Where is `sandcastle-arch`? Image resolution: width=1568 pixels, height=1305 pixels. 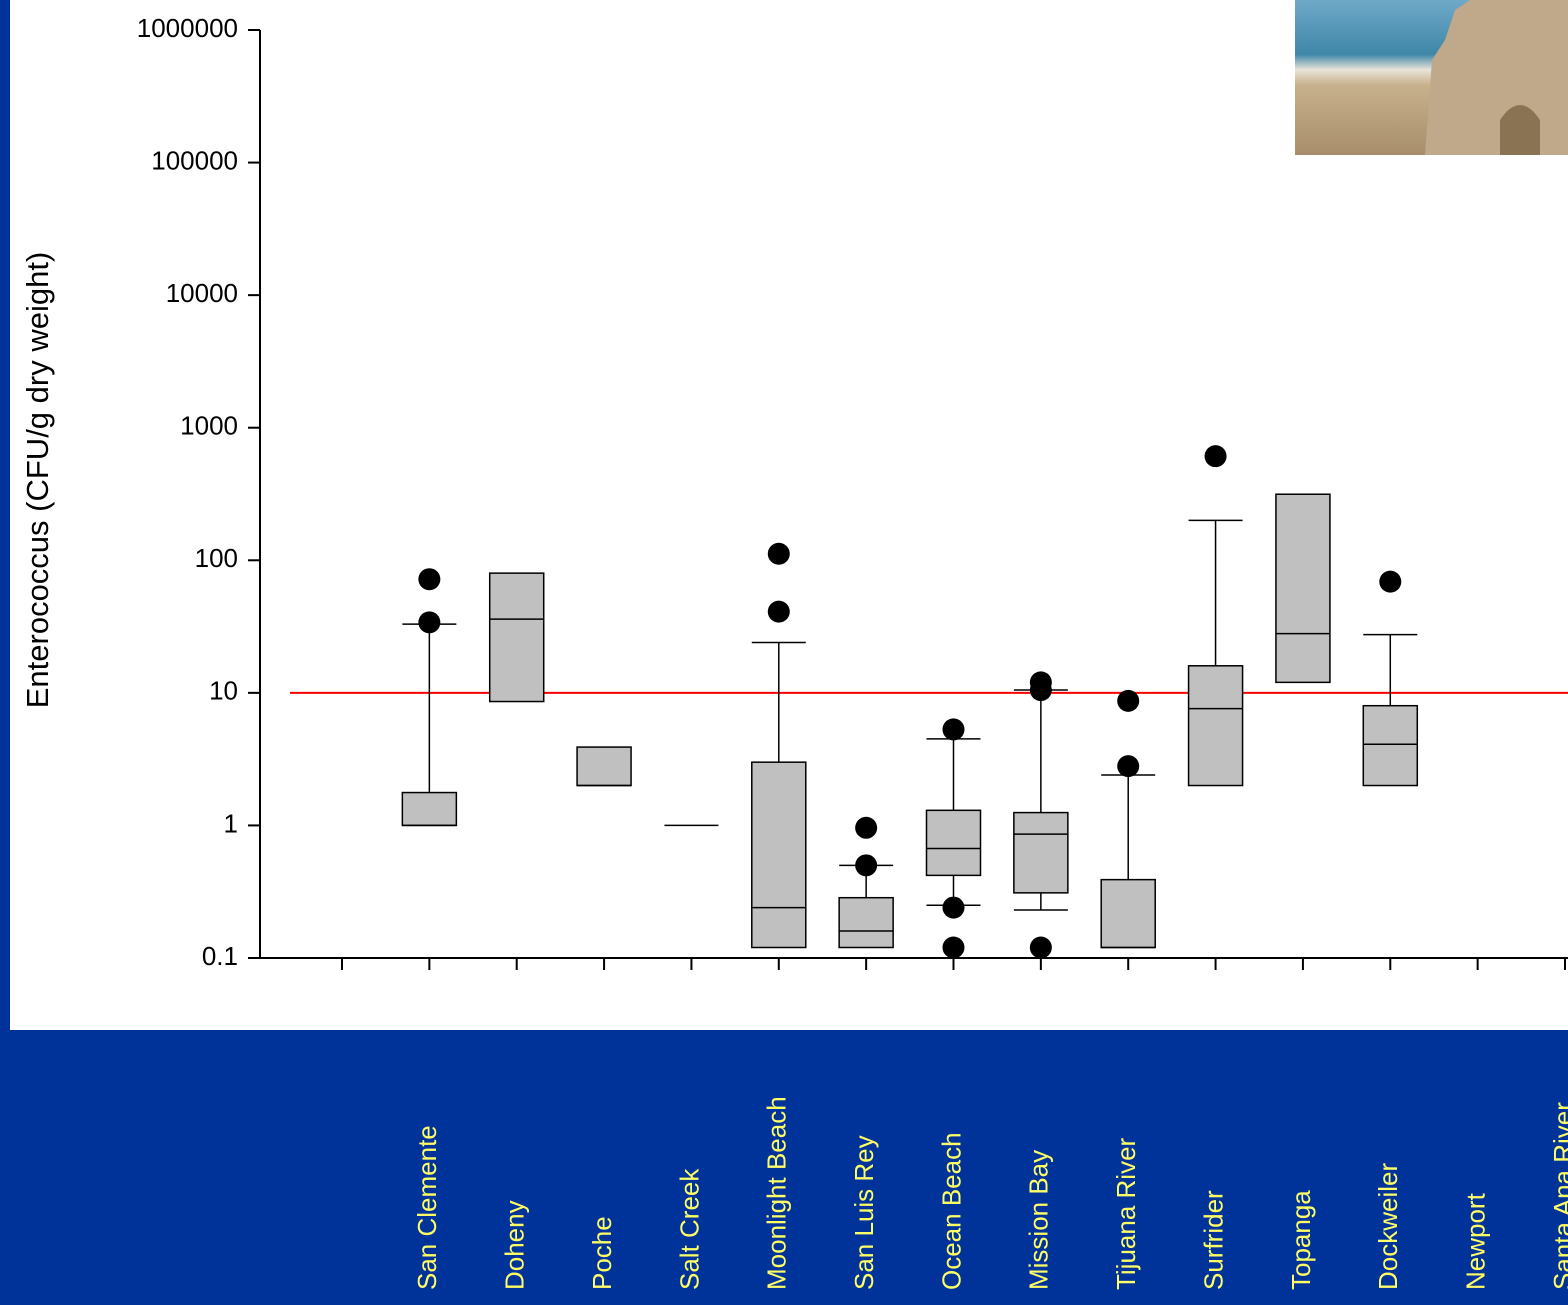 sandcastle-arch is located at coordinates (1520, 130).